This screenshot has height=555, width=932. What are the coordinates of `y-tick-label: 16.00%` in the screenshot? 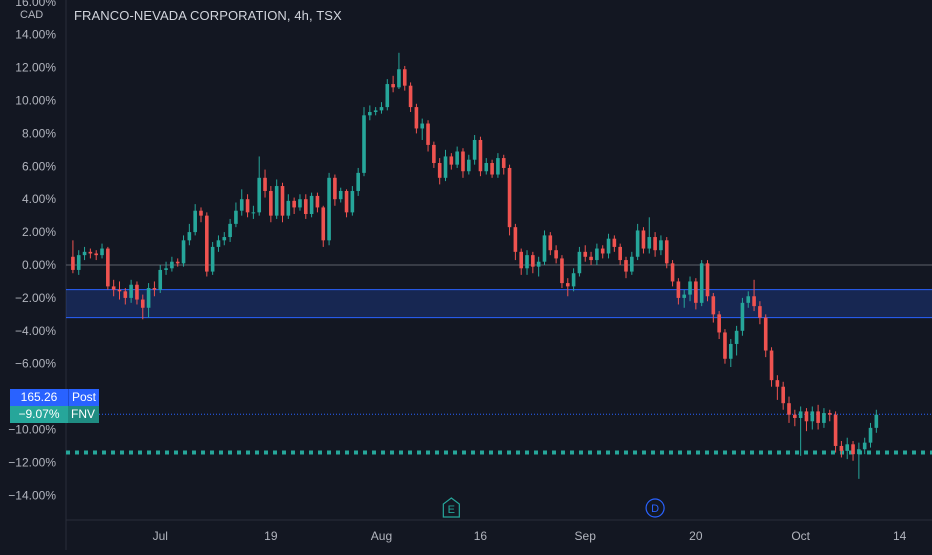 It's located at (35, 4).